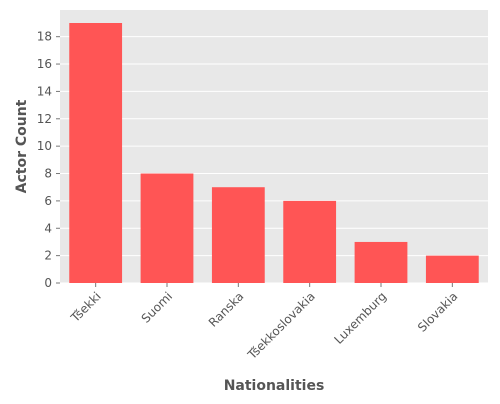 This screenshot has width=500, height=404. I want to click on y-axis-title: Actor Count, so click(22, 146).